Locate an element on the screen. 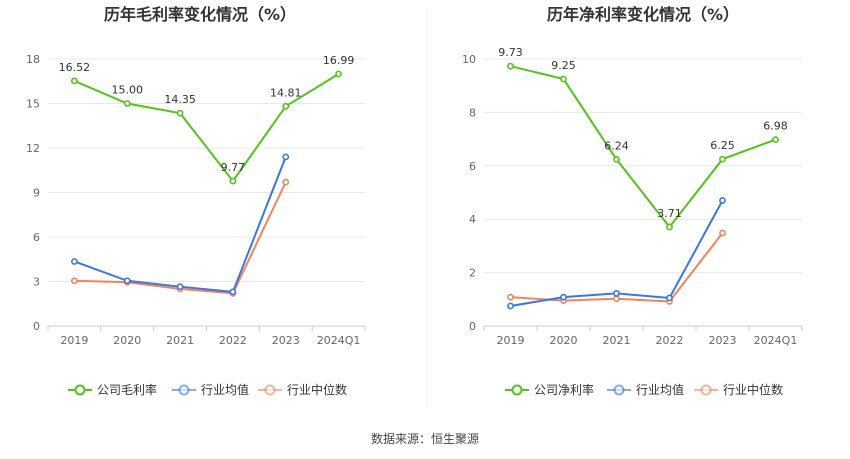  y-tick-label: 18 is located at coordinates (33, 59).